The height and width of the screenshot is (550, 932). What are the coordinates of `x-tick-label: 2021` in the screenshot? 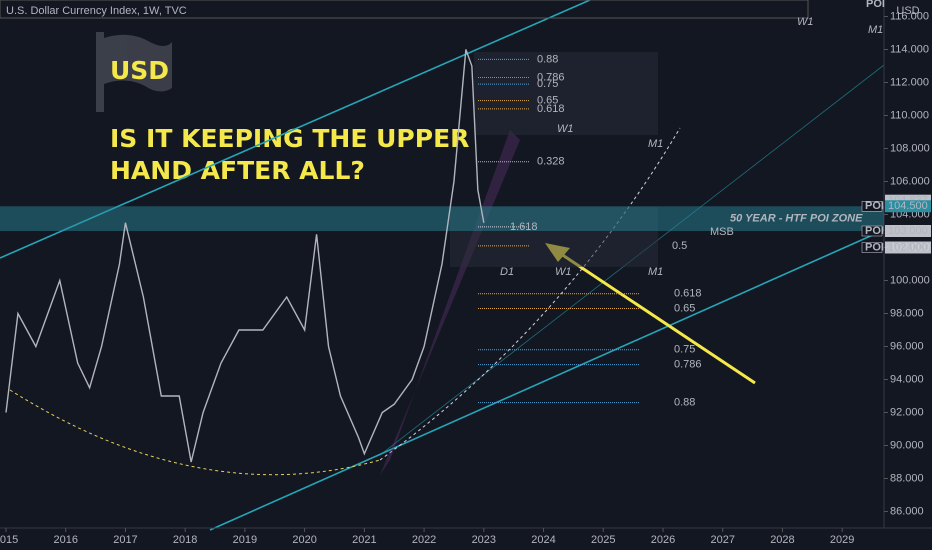 It's located at (364, 540).